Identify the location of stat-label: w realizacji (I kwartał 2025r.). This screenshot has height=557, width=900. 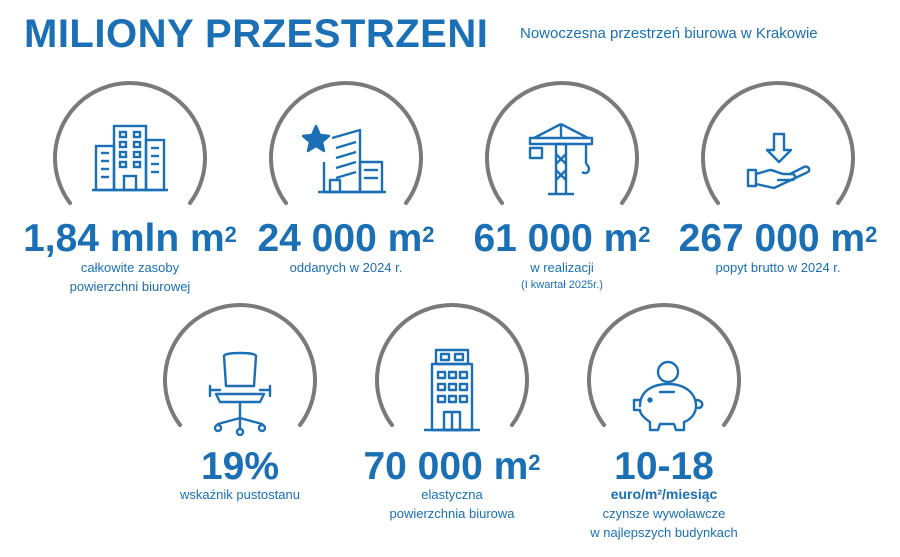
(562, 275).